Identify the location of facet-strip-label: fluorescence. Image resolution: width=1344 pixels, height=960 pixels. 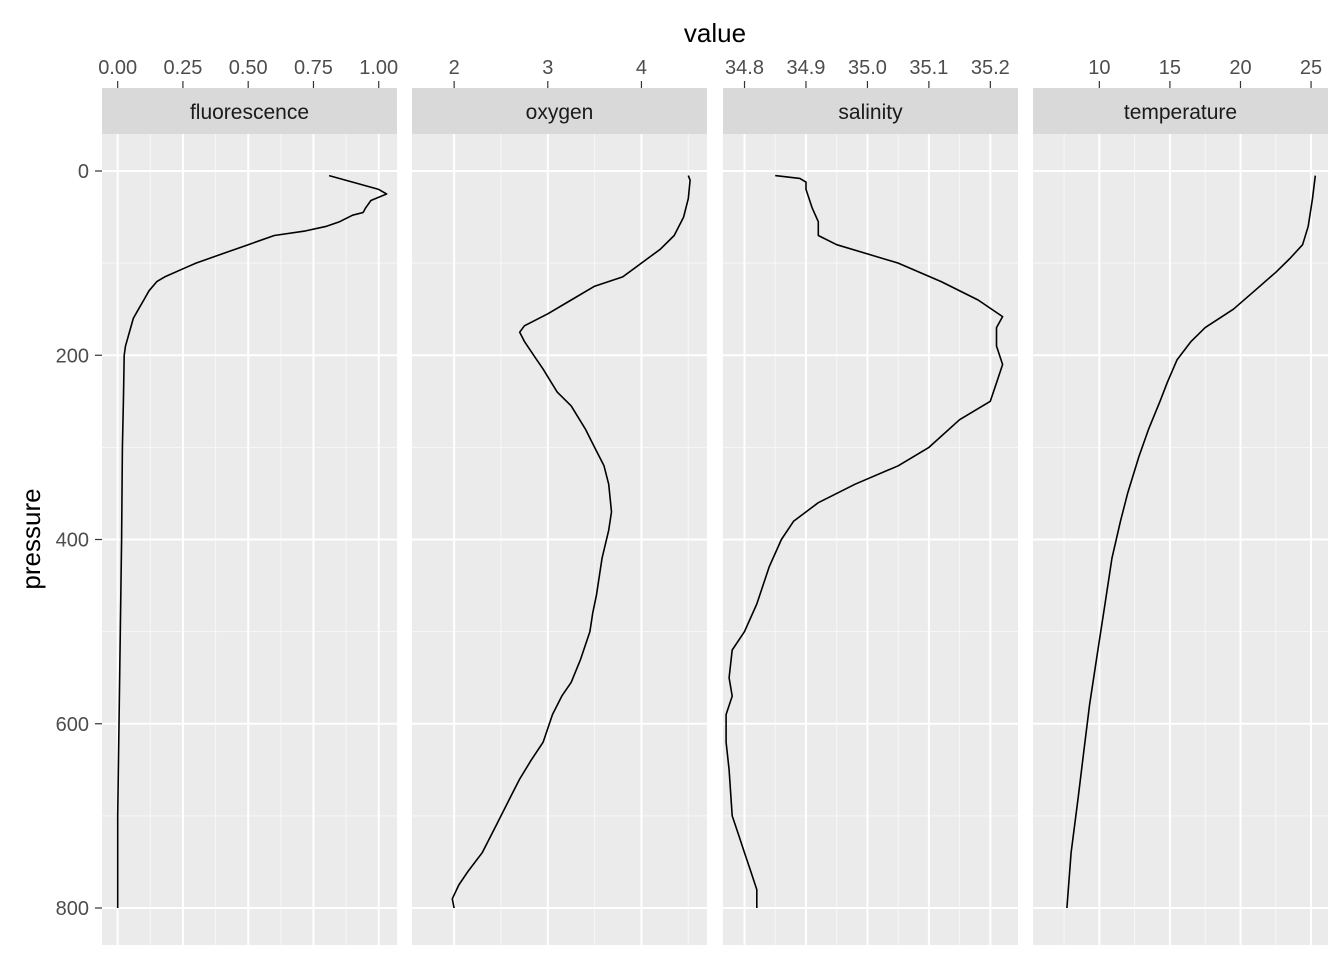
(249, 112).